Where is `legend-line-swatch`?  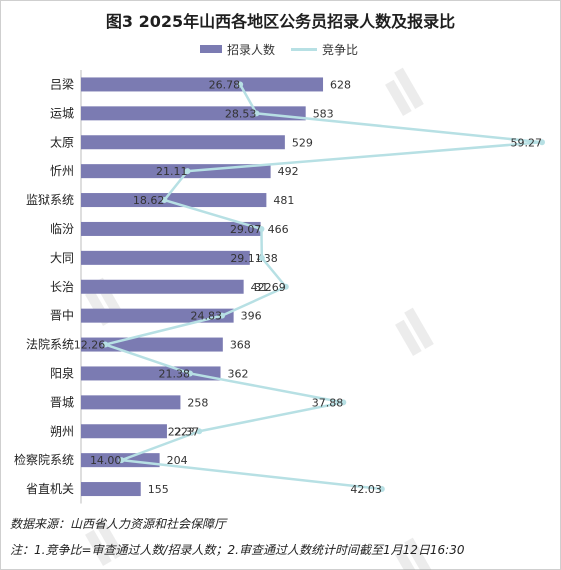
legend-line-swatch is located at coordinates (304, 49).